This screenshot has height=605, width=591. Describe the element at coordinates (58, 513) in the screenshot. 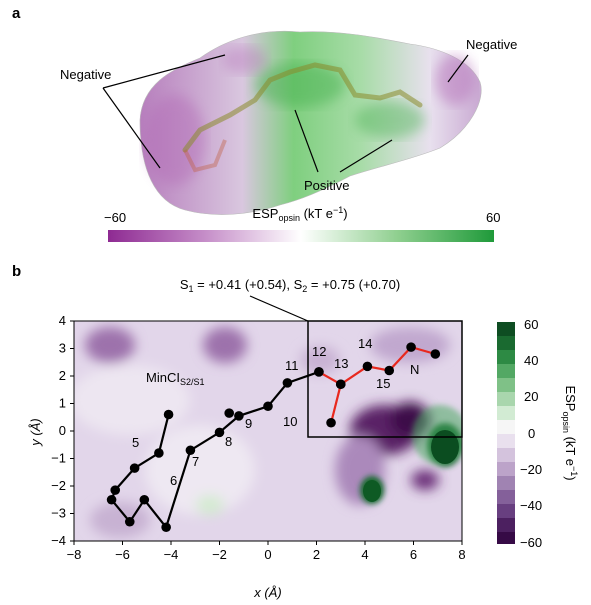

I see `y-tick-label: −3` at that location.